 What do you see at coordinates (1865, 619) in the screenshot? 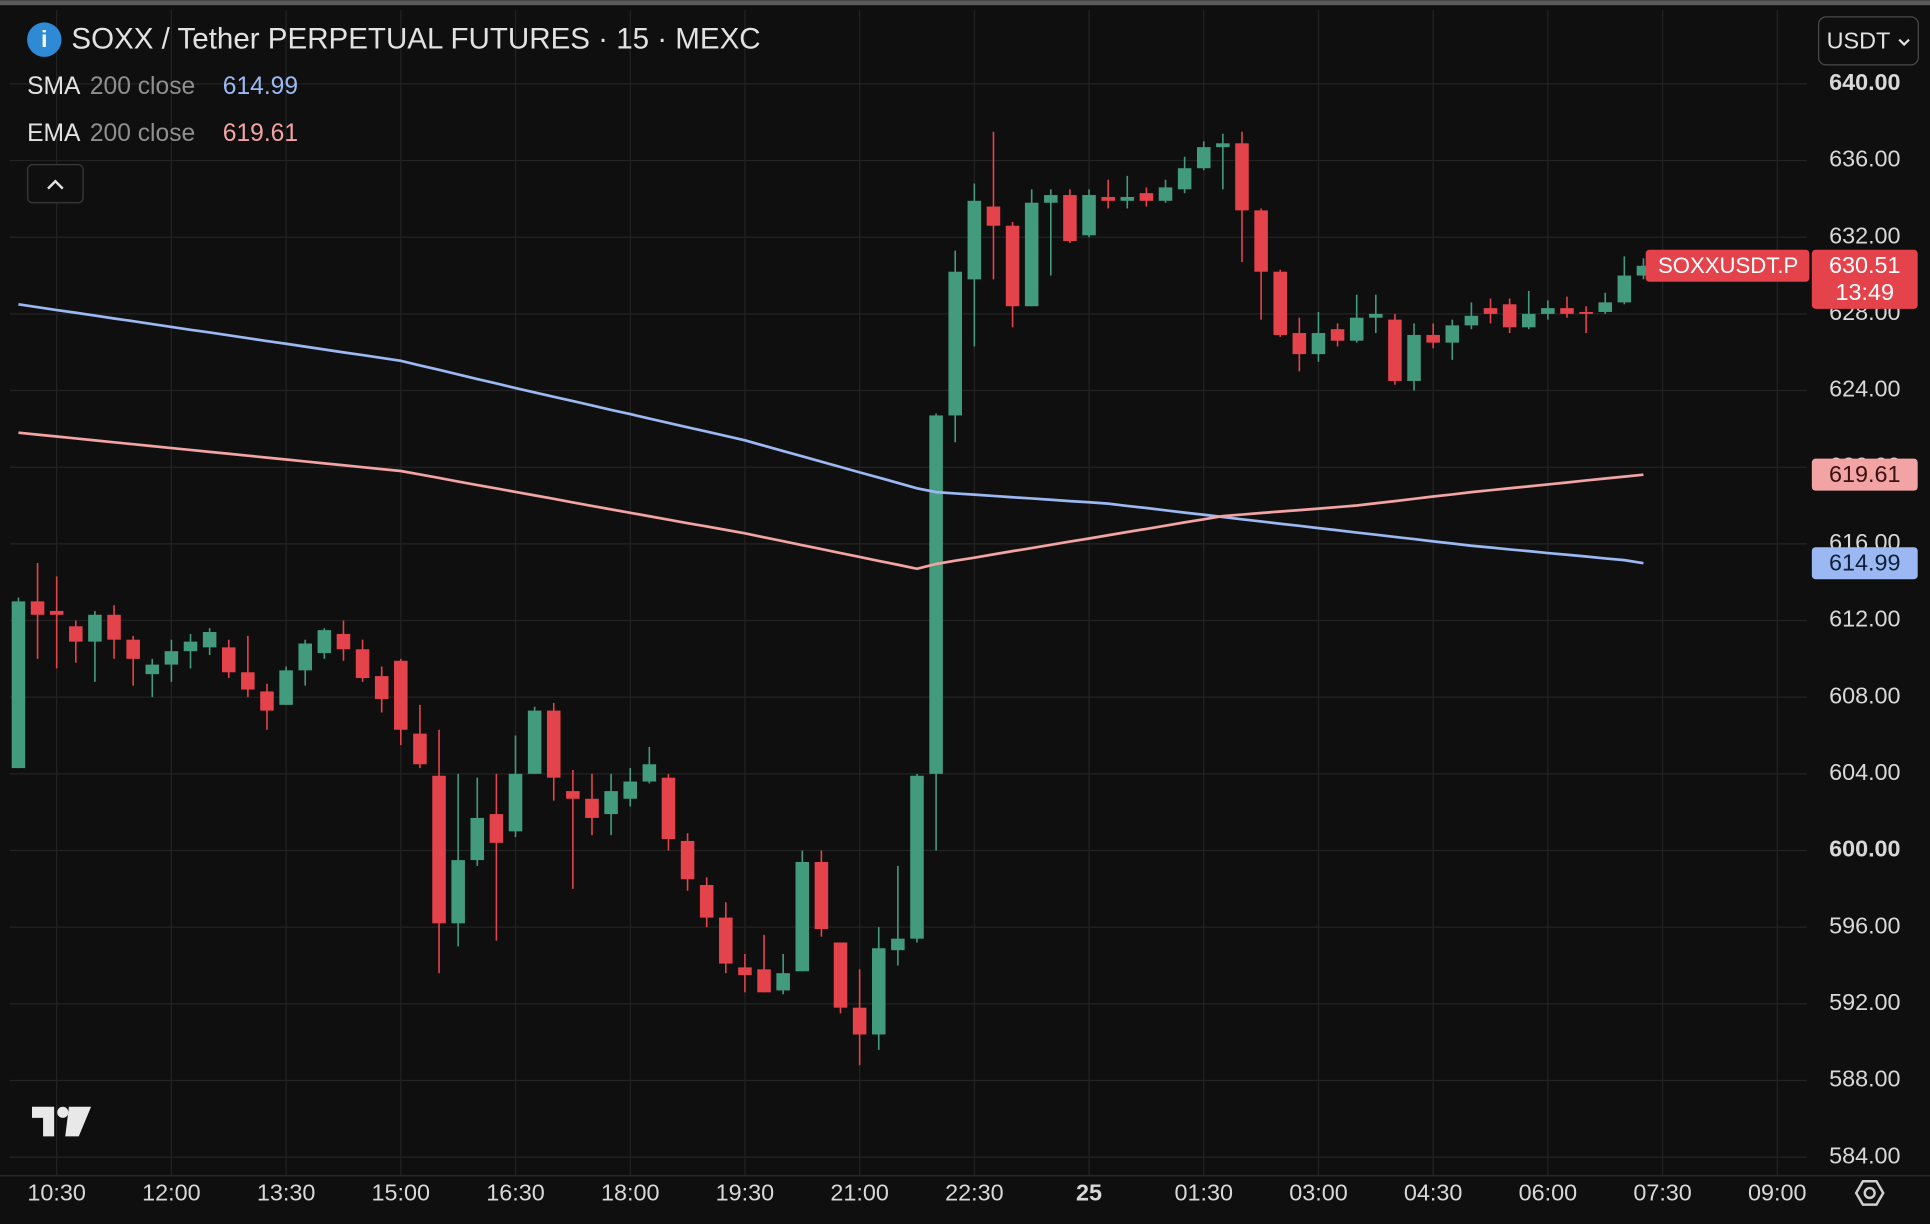
I see `y-tick-label: 612.00` at bounding box center [1865, 619].